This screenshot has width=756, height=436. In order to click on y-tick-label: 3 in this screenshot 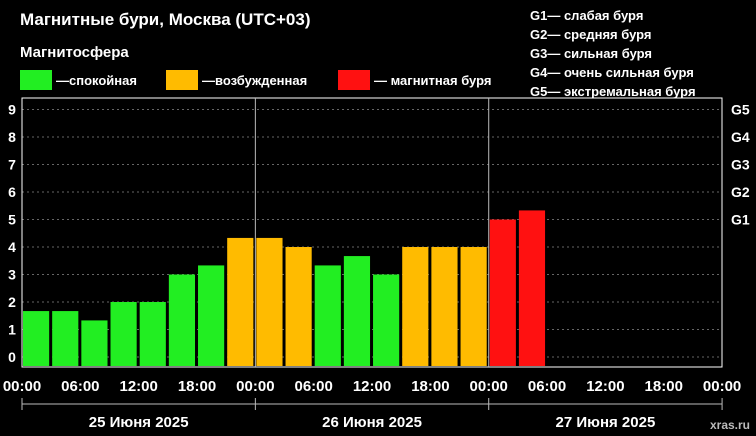, I will do `click(12, 275)`.